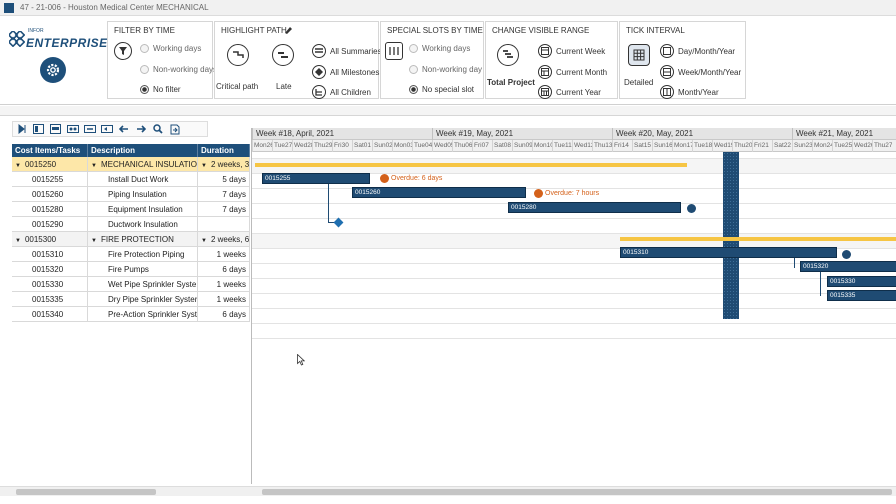 The width and height of the screenshot is (896, 504). I want to click on export-button, so click(174, 129).